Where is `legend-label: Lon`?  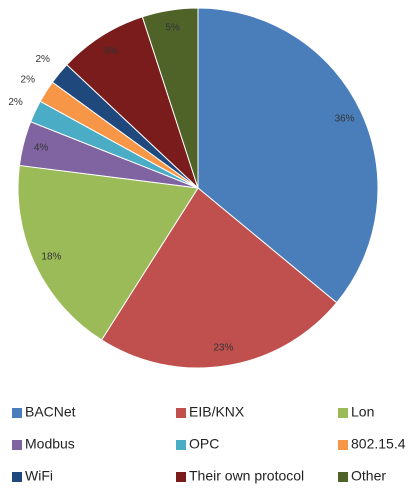 legend-label: Lon is located at coordinates (362, 412).